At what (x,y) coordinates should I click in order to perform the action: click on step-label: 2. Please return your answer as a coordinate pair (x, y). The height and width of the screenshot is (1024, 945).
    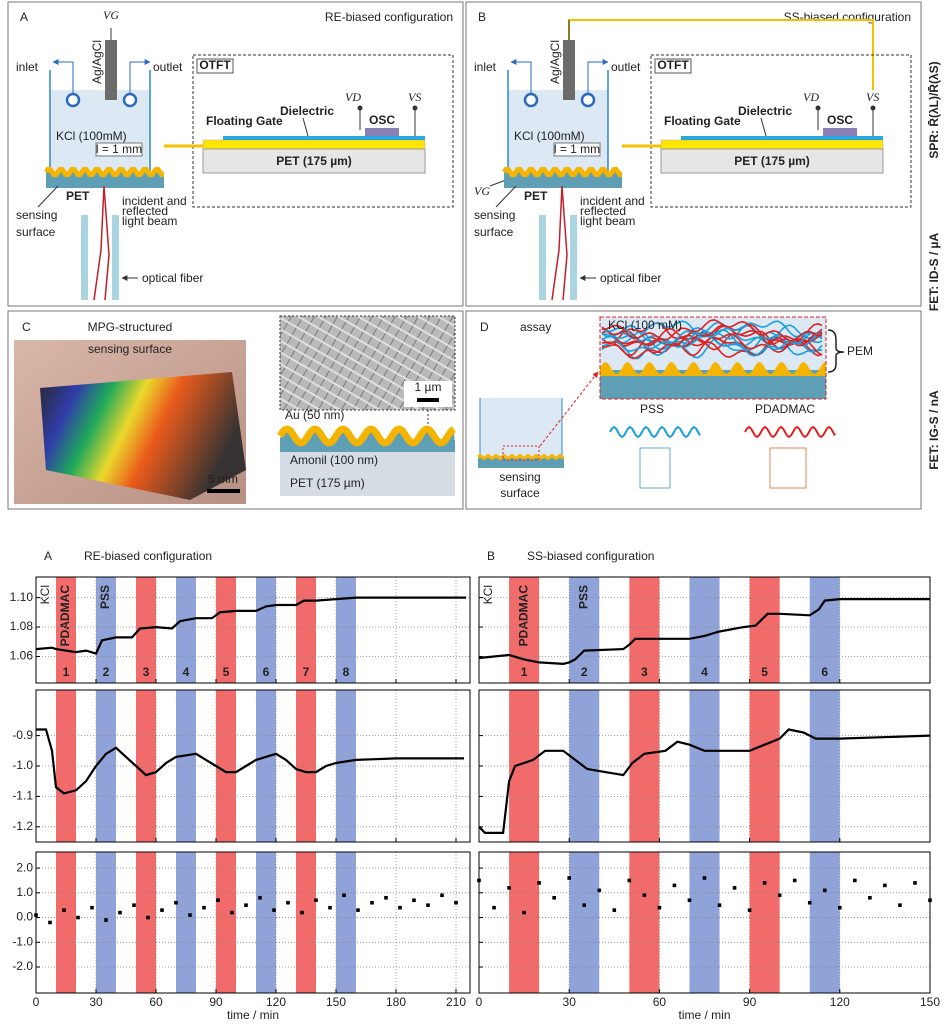
    Looking at the image, I should click on (106, 672).